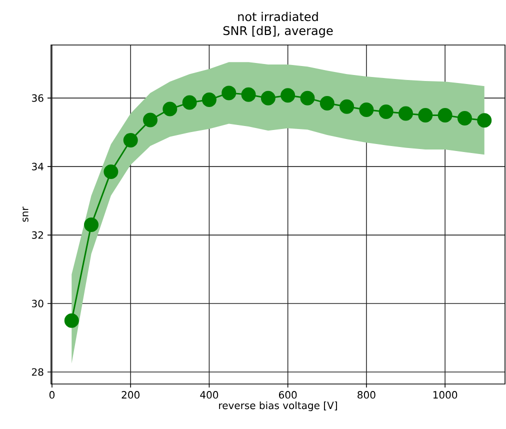  Describe the element at coordinates (445, 395) in the screenshot. I see `x-tick-label: 1000` at that location.